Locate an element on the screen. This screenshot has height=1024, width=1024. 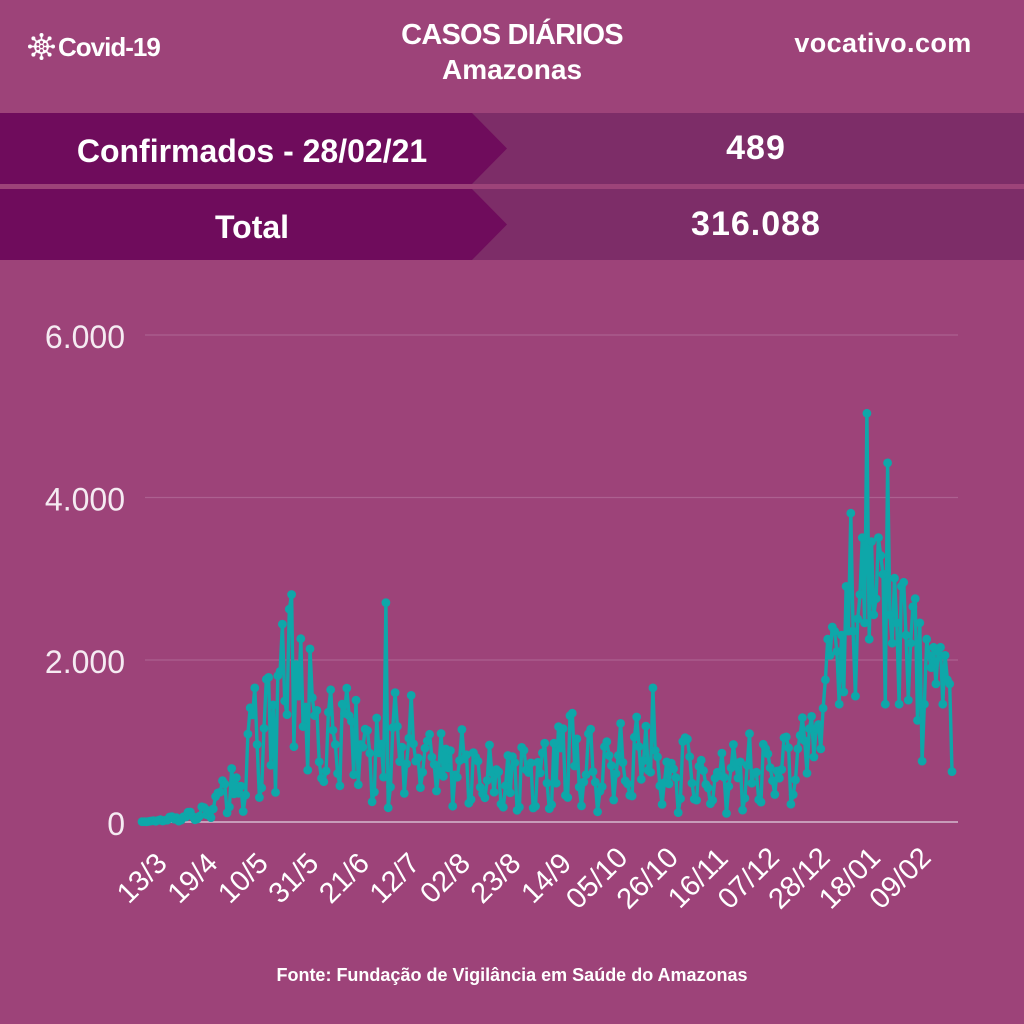
svg-text: 31/5 is located at coordinates (294, 878).